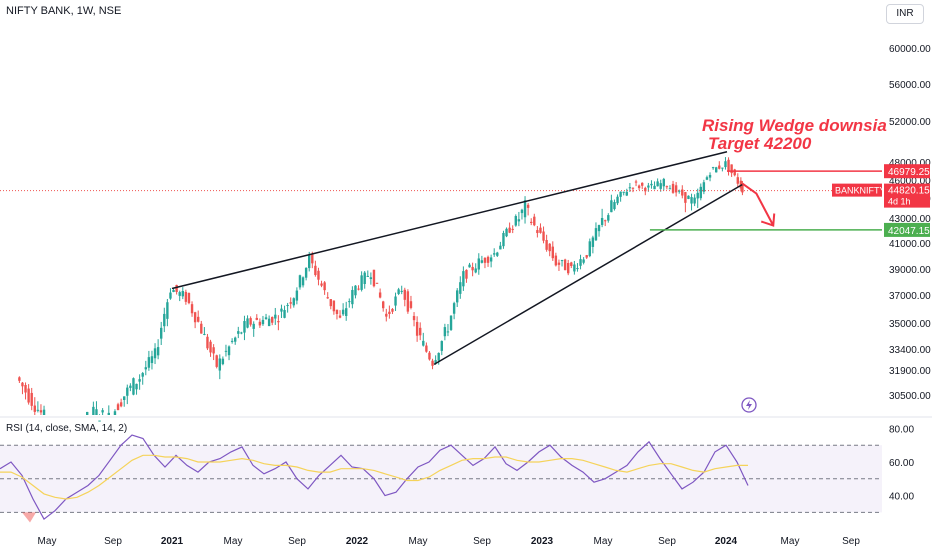 This screenshot has height=550, width=932. Describe the element at coordinates (29, 517) in the screenshot. I see `rsi-oversold-fill` at that location.